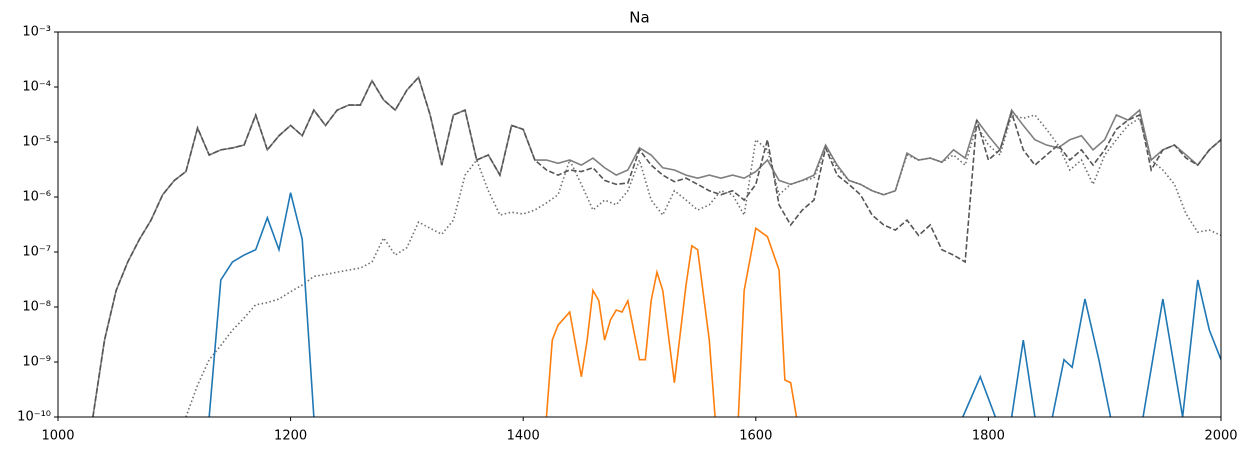 The width and height of the screenshot is (1249, 455). Describe the element at coordinates (36, 87) in the screenshot. I see `y-tick-label: 10⁻⁴` at that location.